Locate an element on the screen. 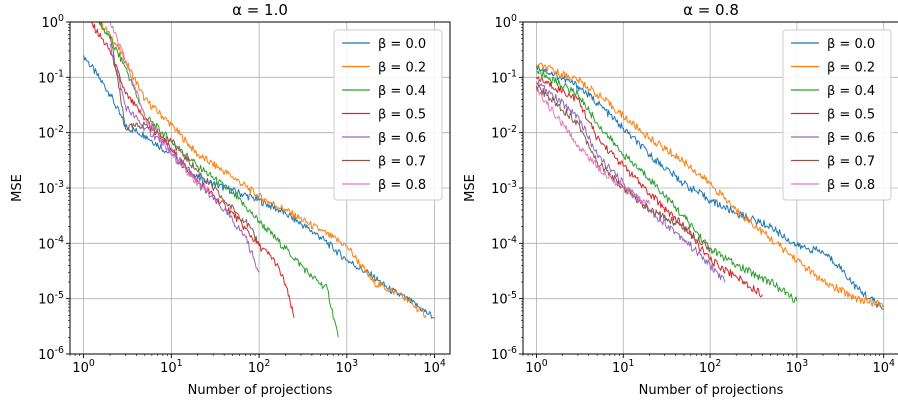  series-line-0.6 is located at coordinates (630, 181).